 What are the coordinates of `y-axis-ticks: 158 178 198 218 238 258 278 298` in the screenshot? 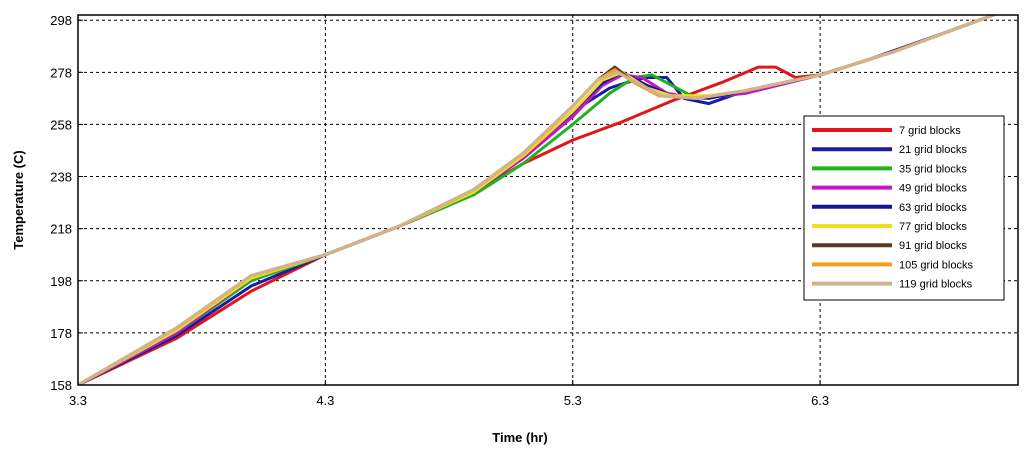 It's located at (66, 203).